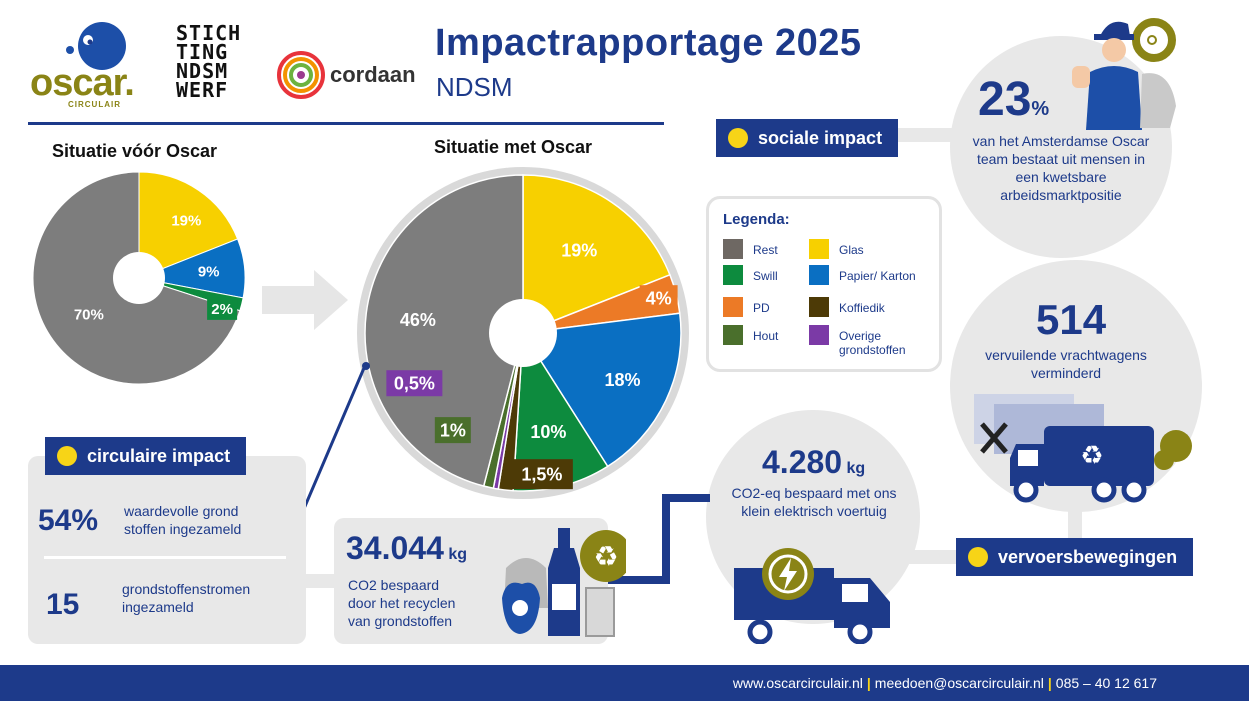  Describe the element at coordinates (373, 74) in the screenshot. I see `cordaan-logo-text: cordaan` at that location.